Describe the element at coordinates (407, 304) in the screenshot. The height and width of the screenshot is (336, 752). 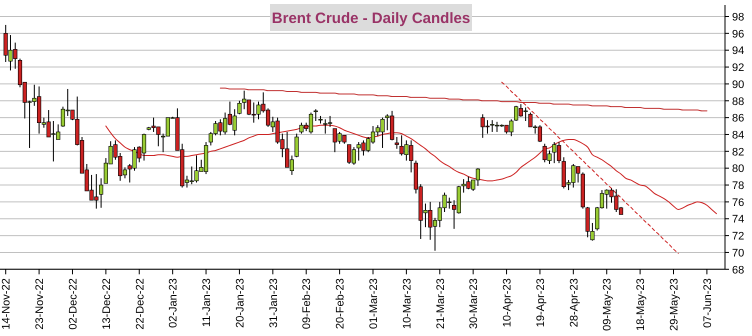
I see `x-tick-label: 10-Mar-23` at that location.